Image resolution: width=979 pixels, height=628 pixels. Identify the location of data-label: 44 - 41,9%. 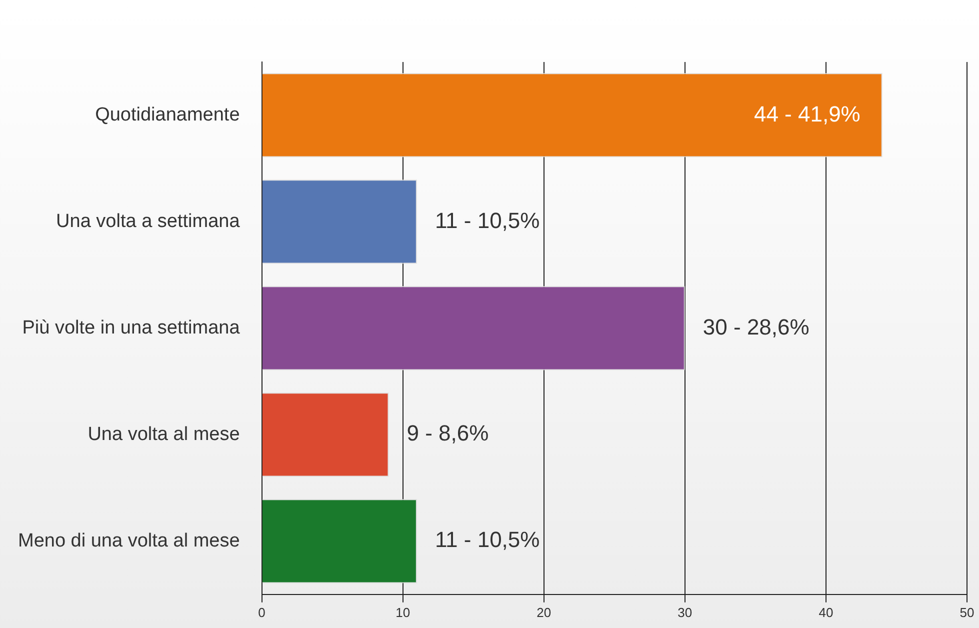
(807, 113).